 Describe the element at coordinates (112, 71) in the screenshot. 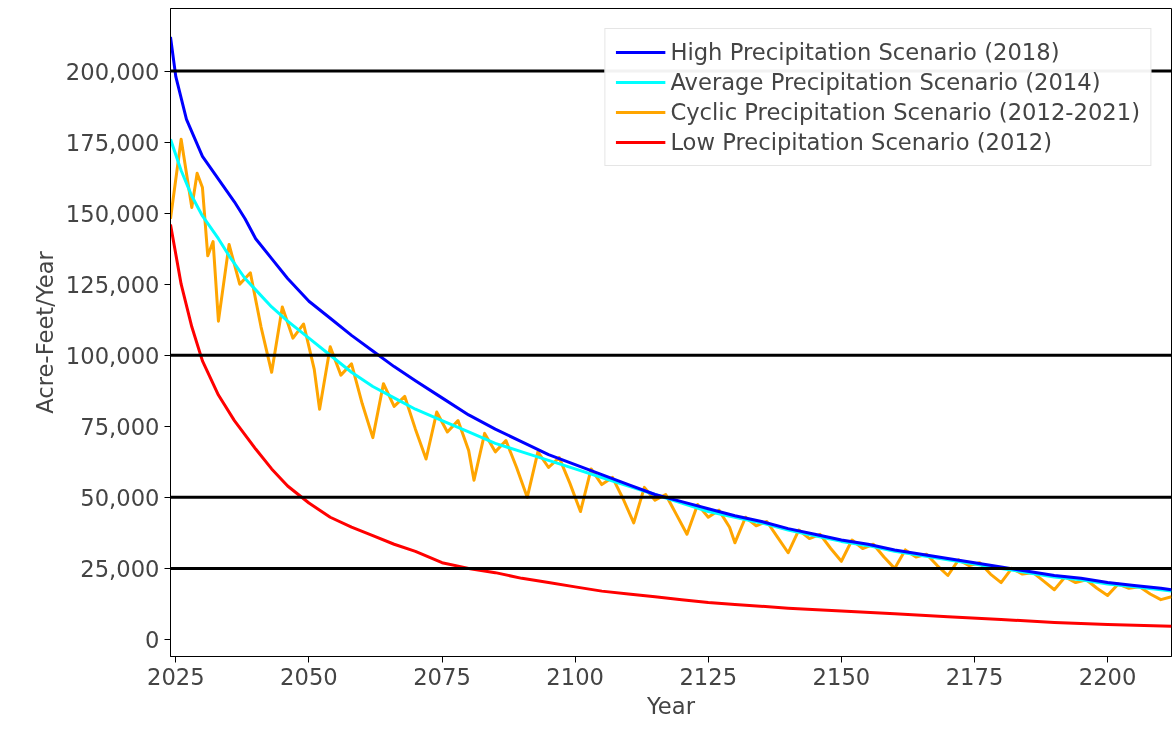

I see `y-tick-label: 200,000` at that location.